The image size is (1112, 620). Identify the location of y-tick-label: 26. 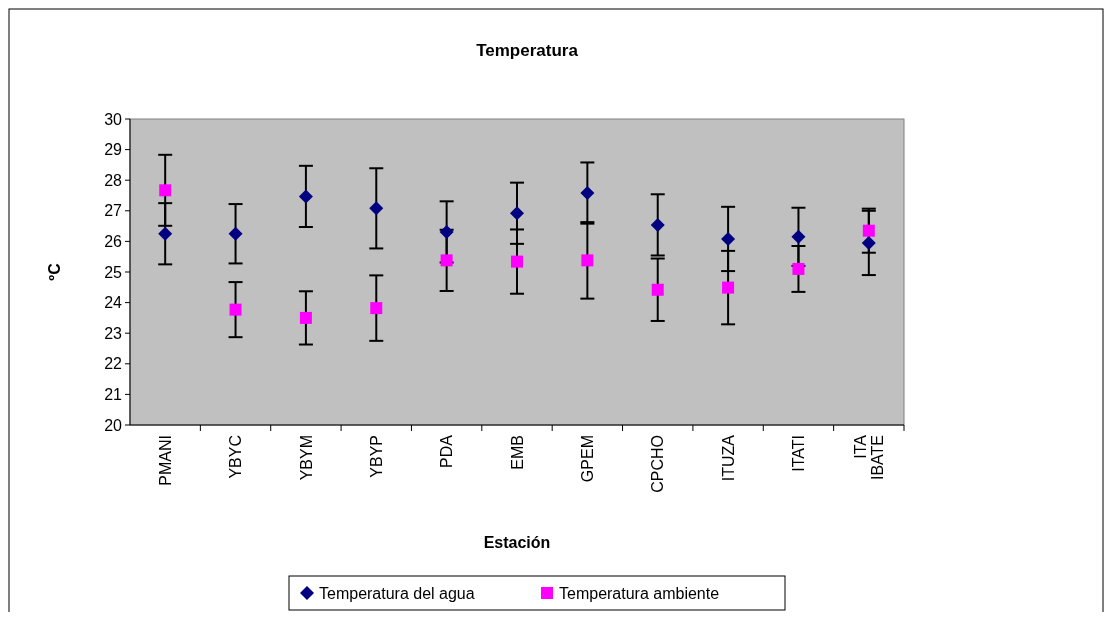
(113, 241).